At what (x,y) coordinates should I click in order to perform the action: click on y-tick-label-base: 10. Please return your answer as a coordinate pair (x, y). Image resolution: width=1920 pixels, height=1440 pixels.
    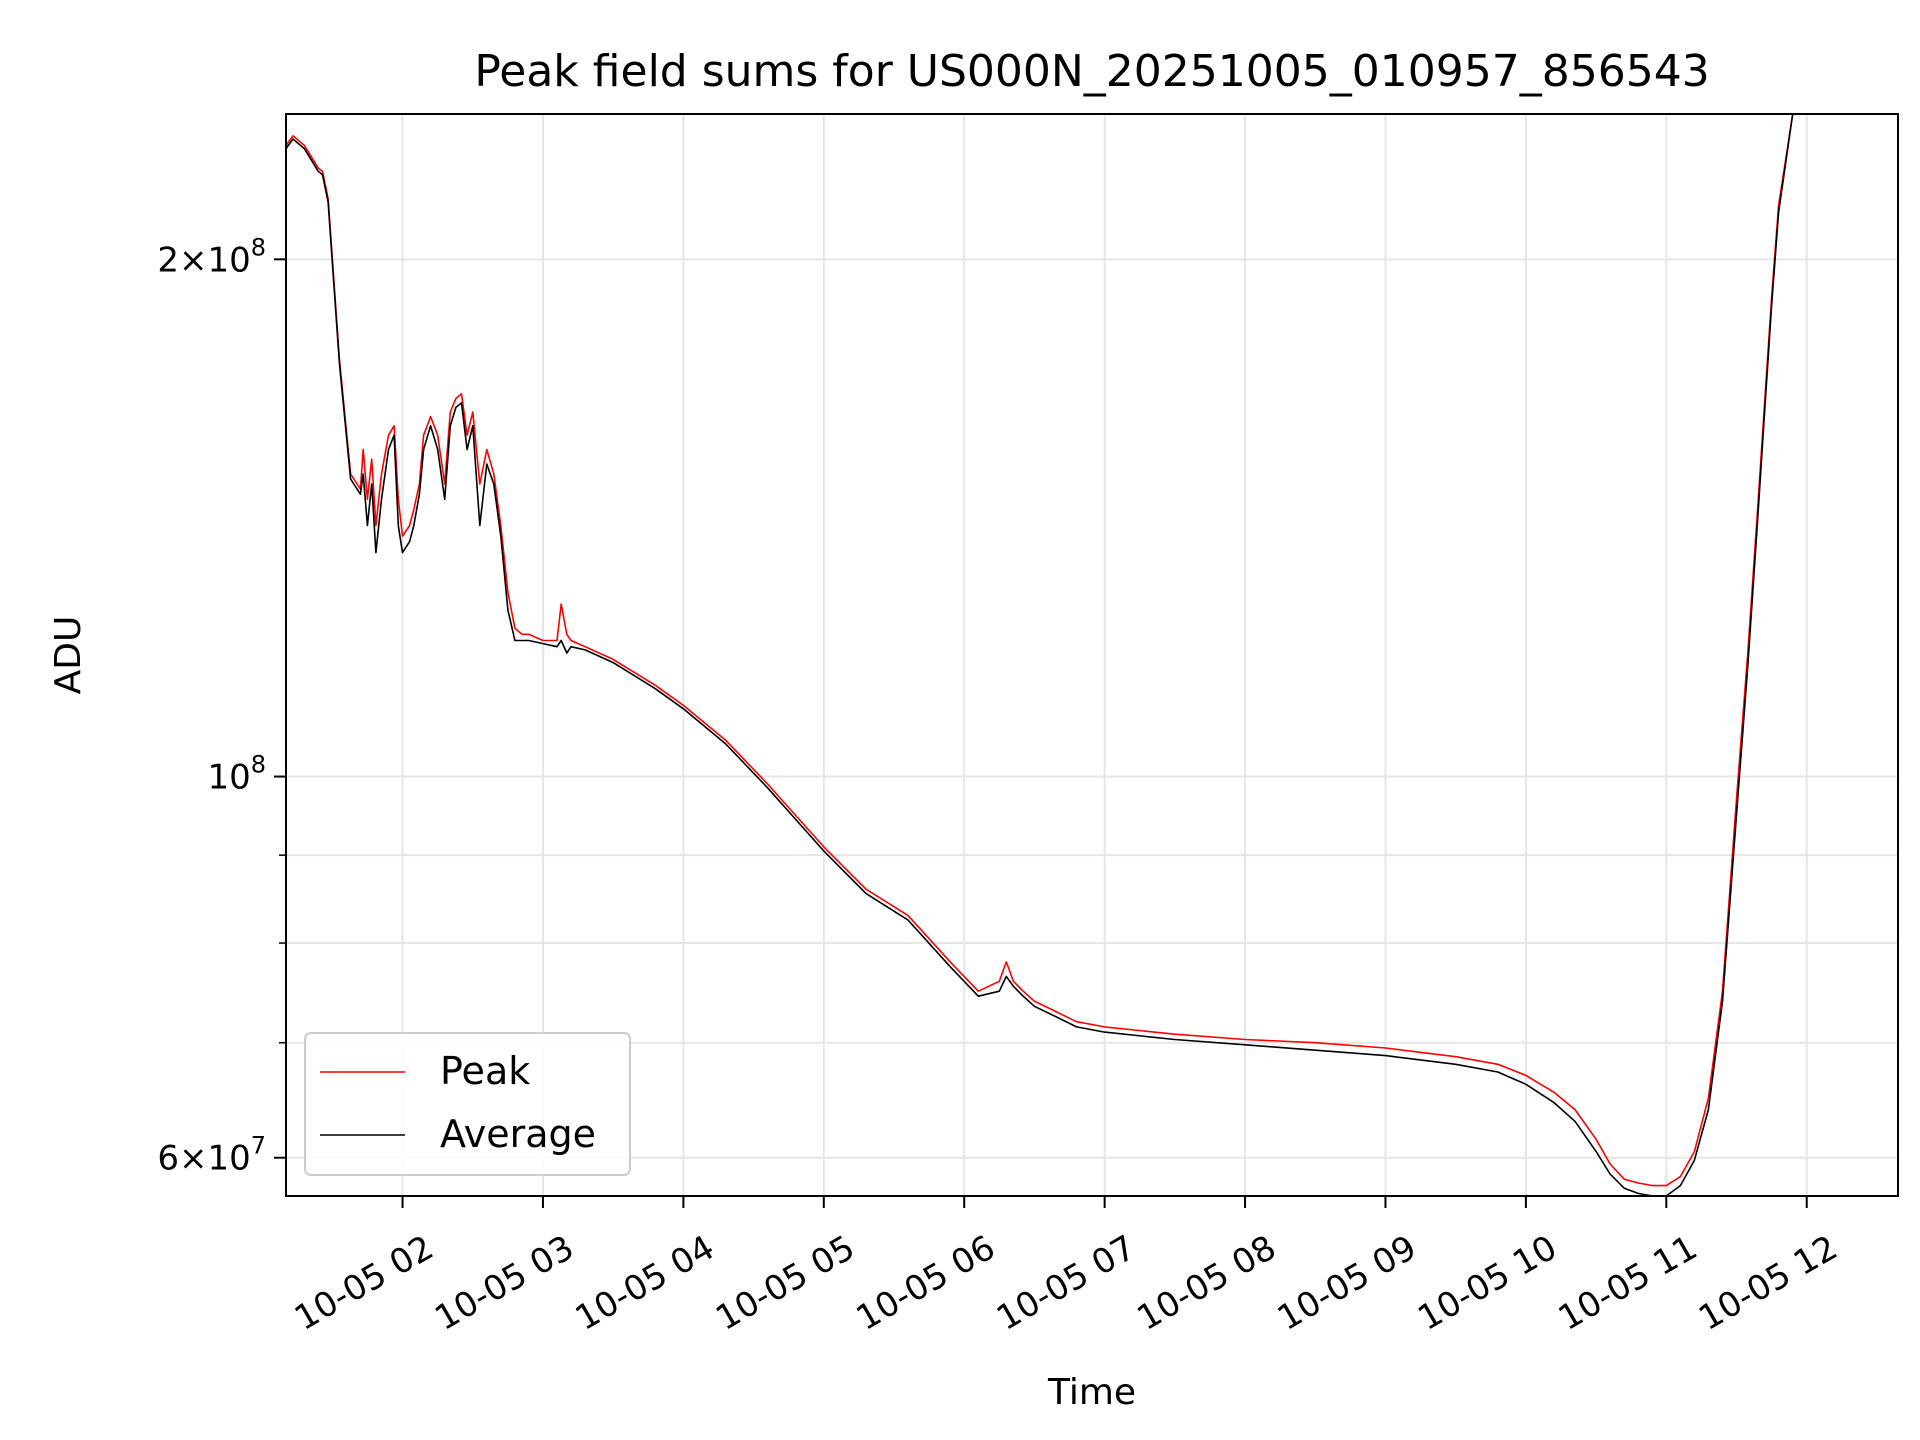
    Looking at the image, I should click on (228, 778).